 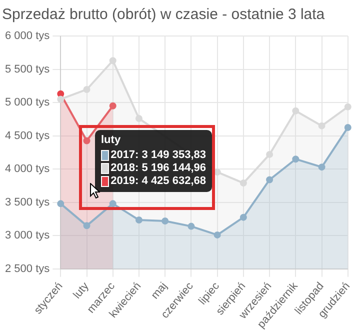 What do you see at coordinates (27, 202) in the screenshot?
I see `y-tick-label: 3 500 tys` at bounding box center [27, 202].